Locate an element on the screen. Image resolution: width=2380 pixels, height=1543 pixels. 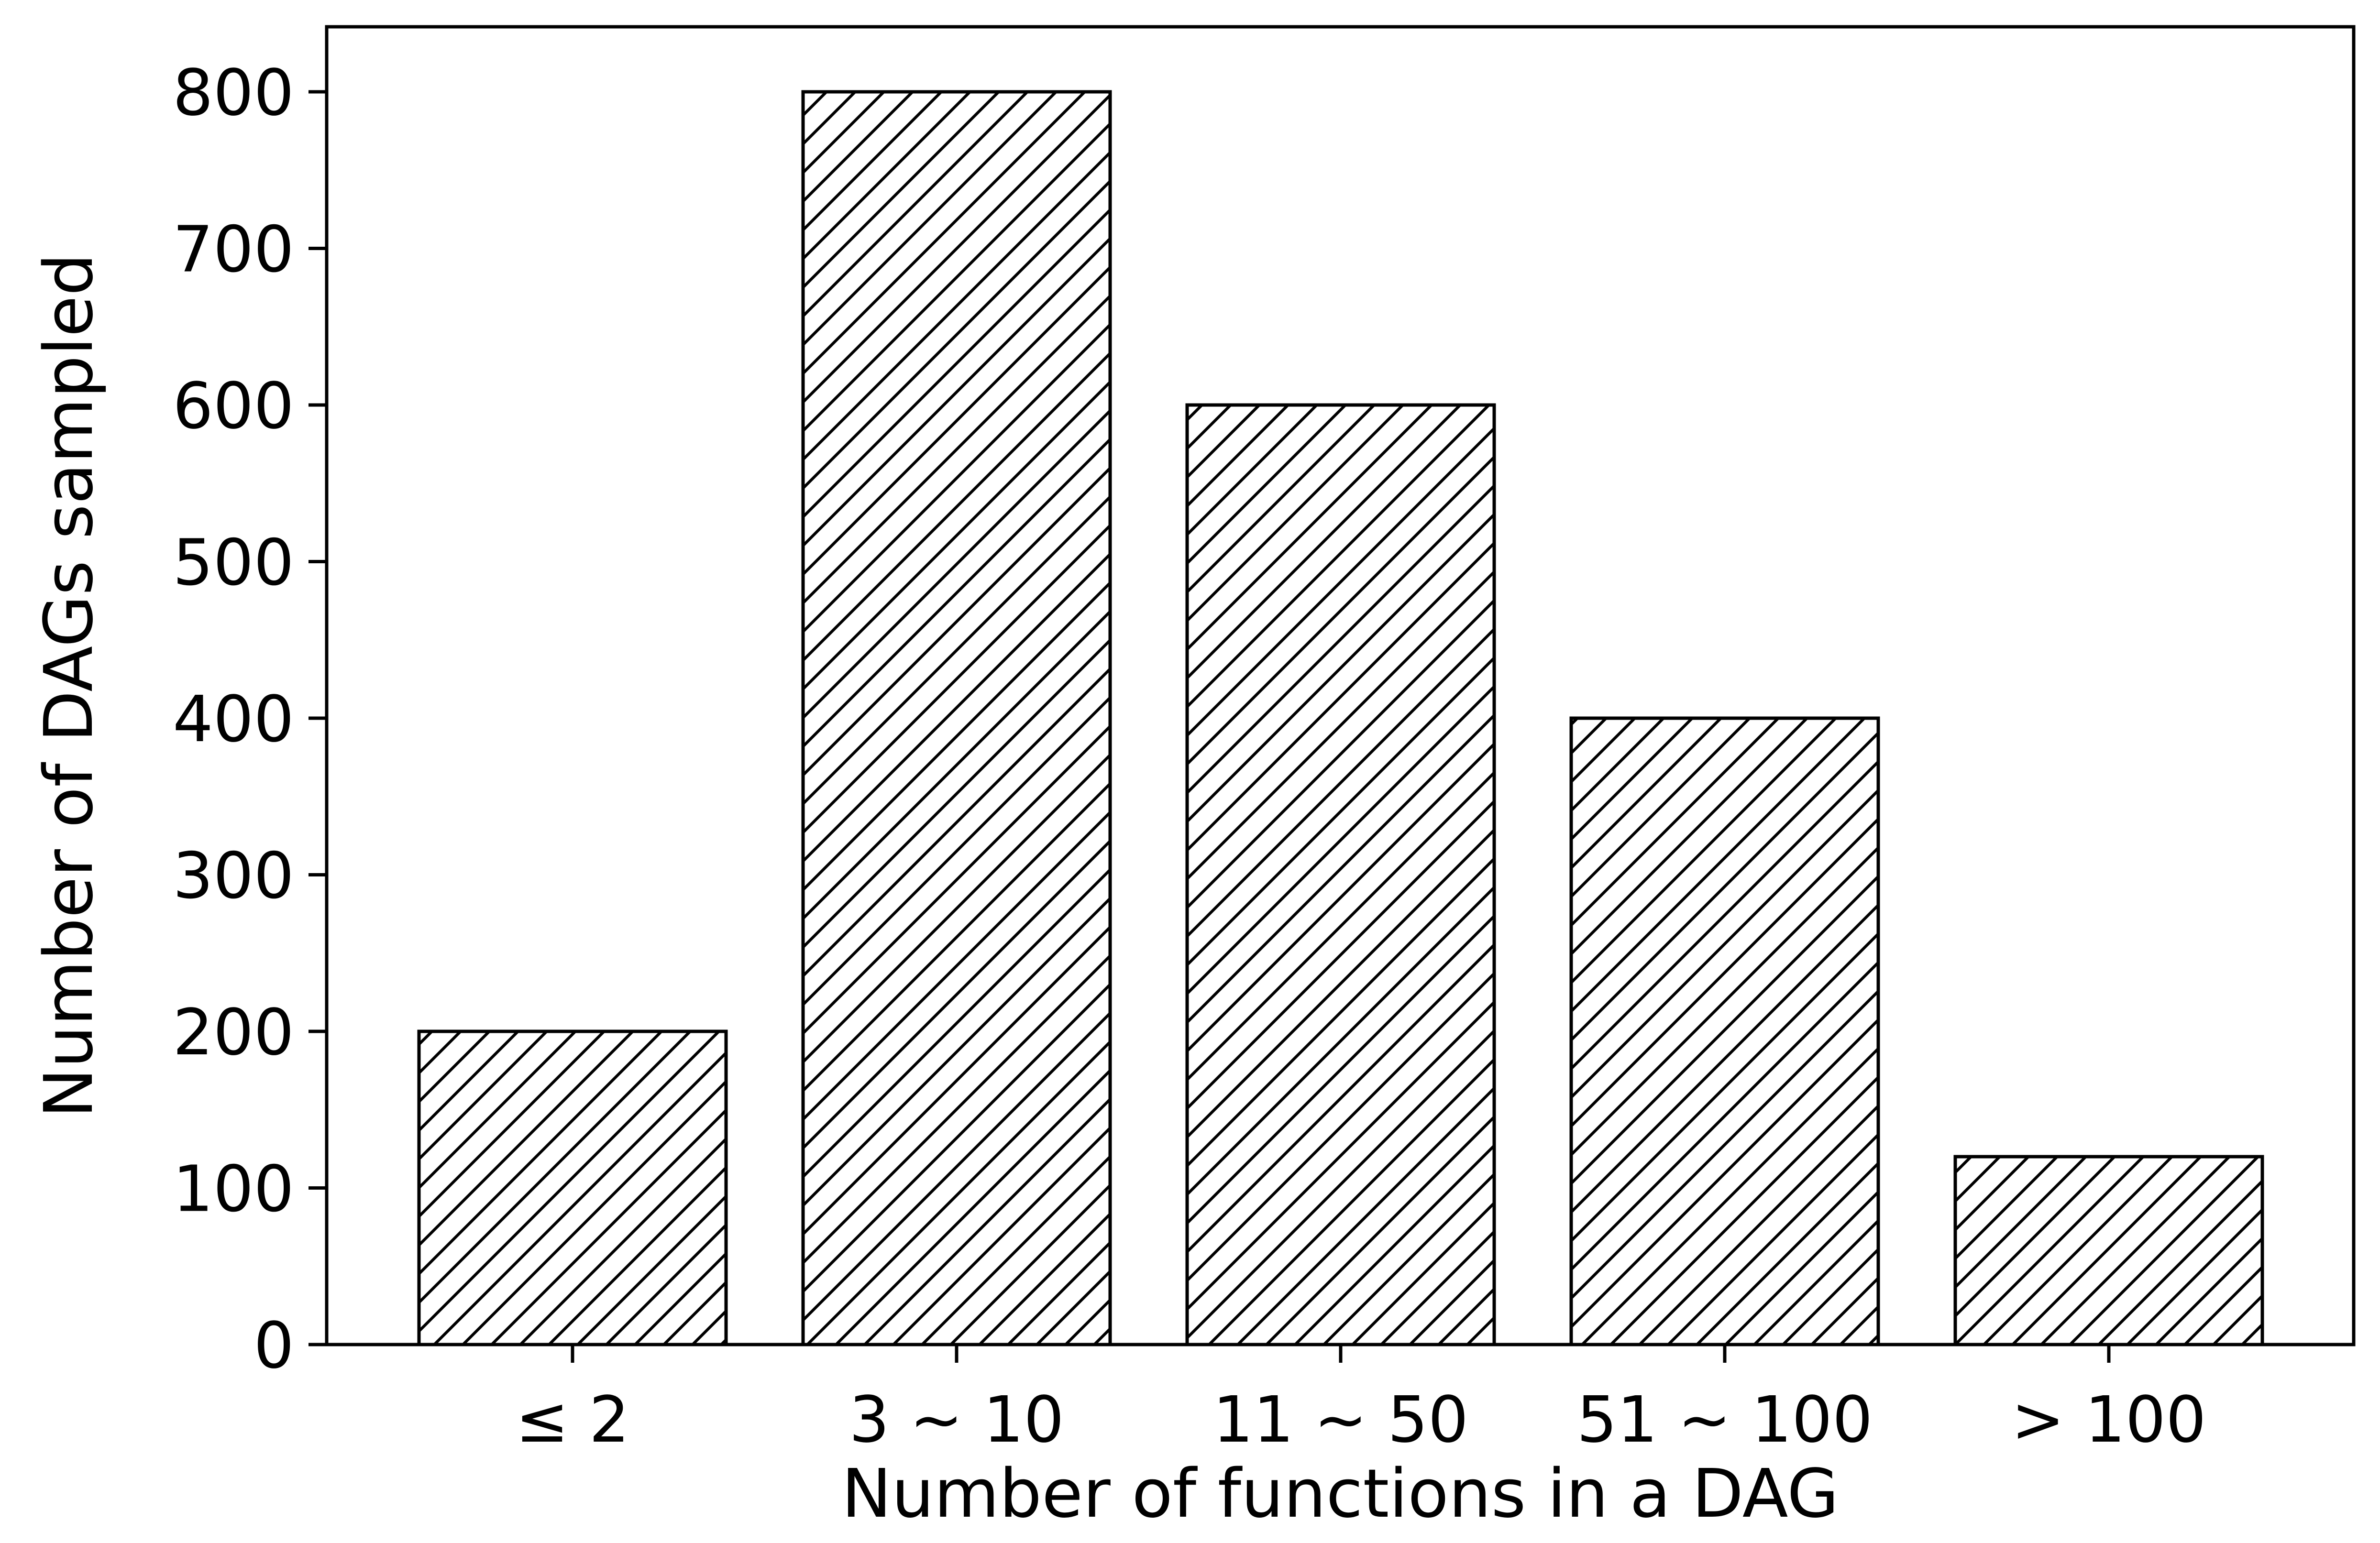
y-tick-label: 600 is located at coordinates (233, 406).